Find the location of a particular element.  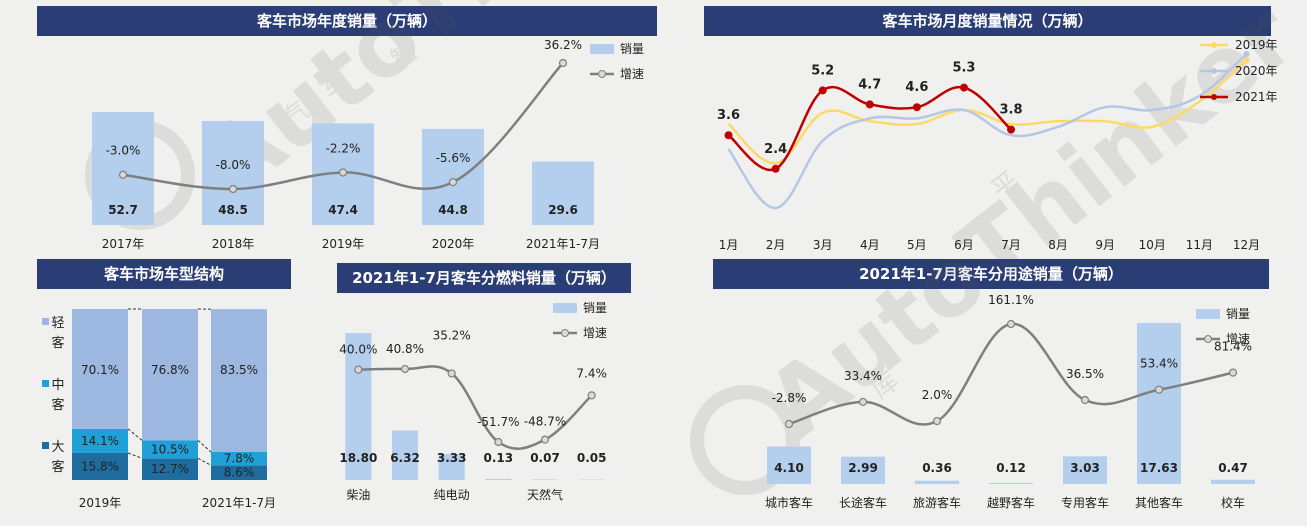

bar-value-label: 52.7 is located at coordinates (123, 210).